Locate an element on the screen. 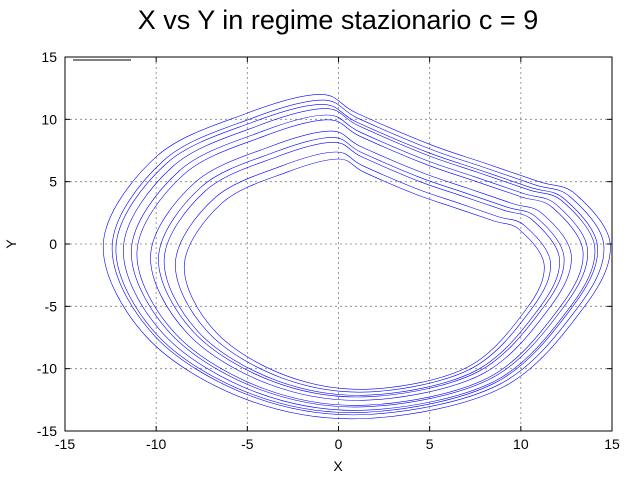 Image resolution: width=640 pixels, height=480 pixels. y-tick-label: 15 is located at coordinates (49, 57).